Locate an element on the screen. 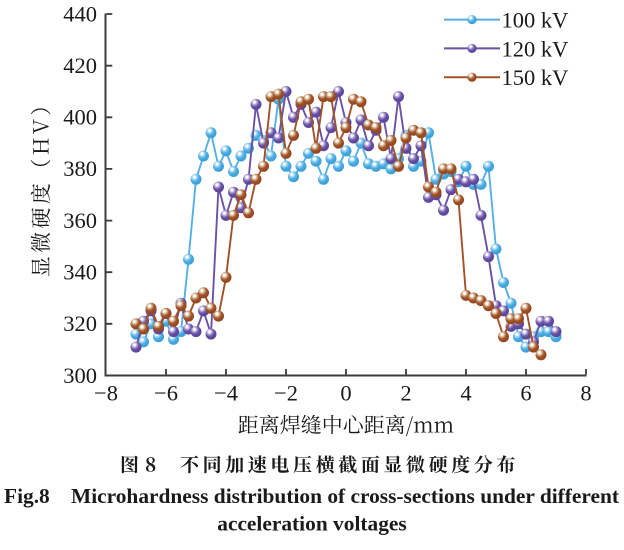 The image size is (624, 550). svg-text: 360 is located at coordinates (80, 220).